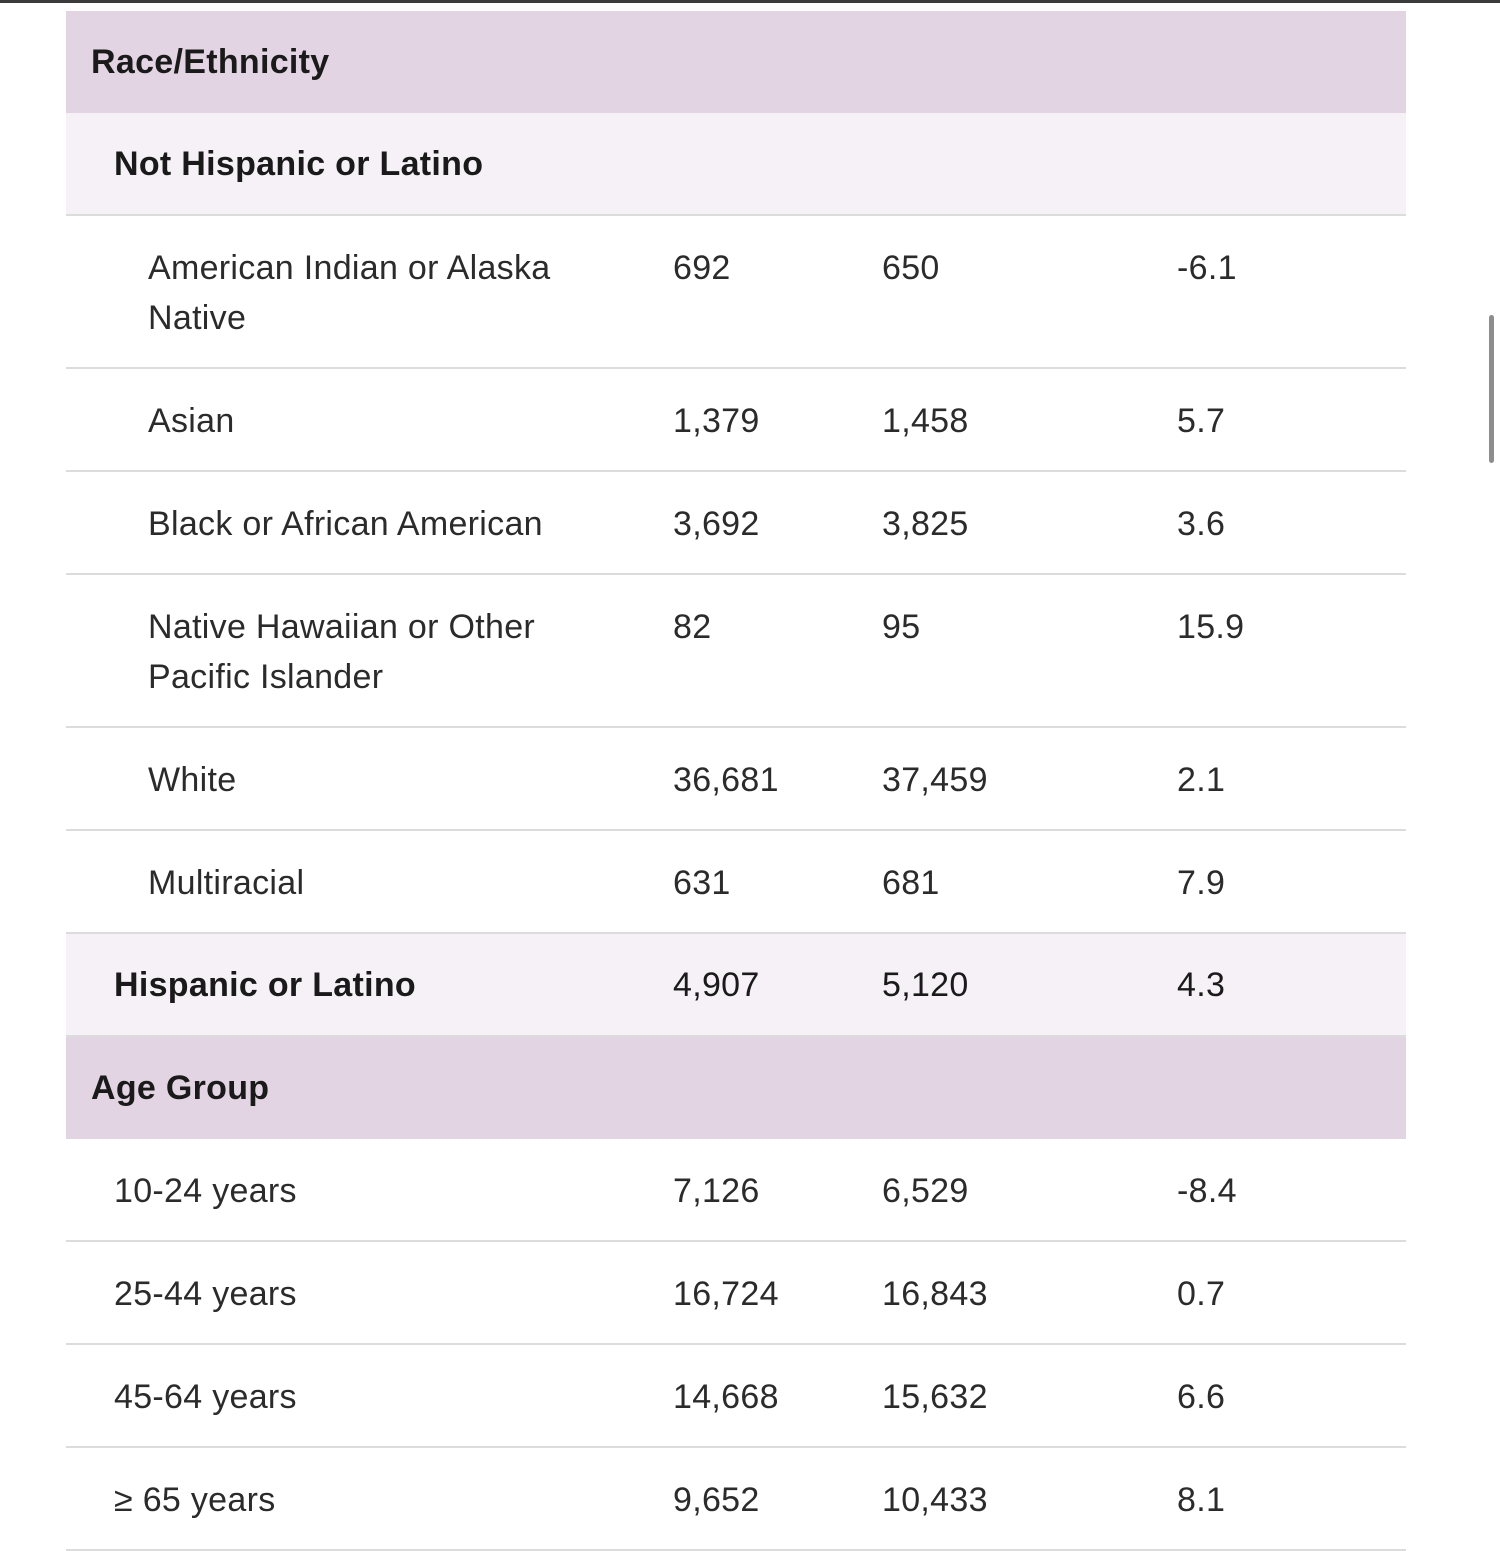 This screenshot has width=1500, height=1551. Describe the element at coordinates (1029, 882) in the screenshot. I see `row-value-2: 681` at that location.